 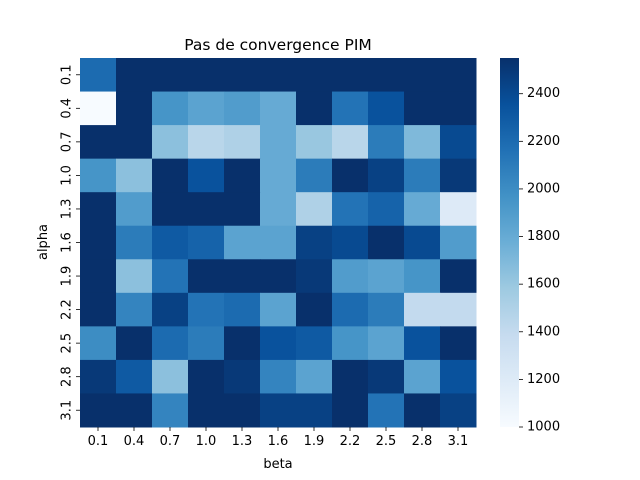 What do you see at coordinates (67, 74) in the screenshot?
I see `y-tick-label: 0.1` at bounding box center [67, 74].